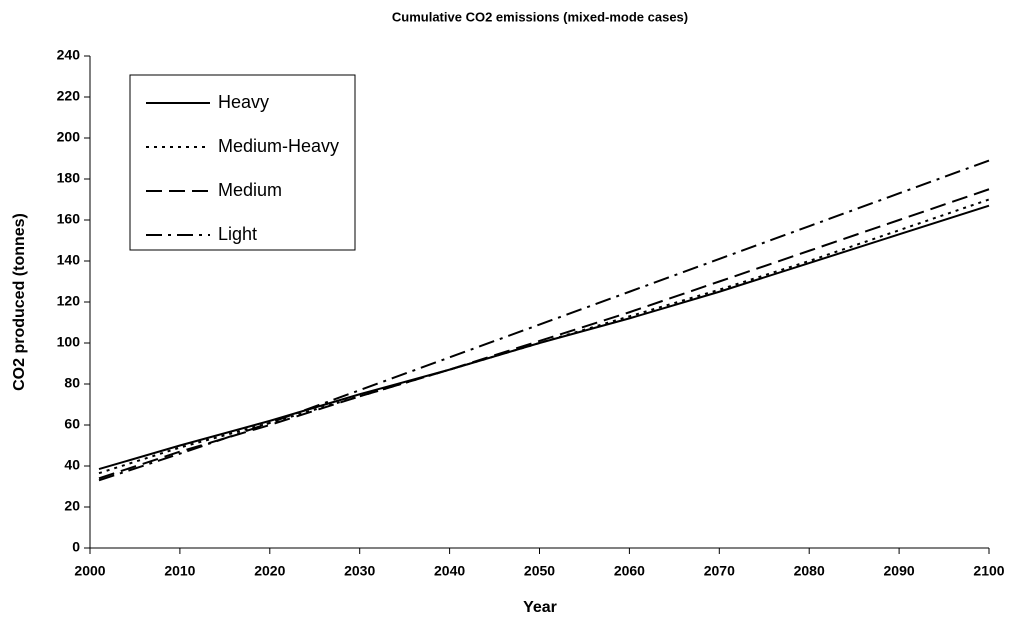 This screenshot has height=626, width=1018. What do you see at coordinates (899, 571) in the screenshot?
I see `x-tick-label: 2090` at bounding box center [899, 571].